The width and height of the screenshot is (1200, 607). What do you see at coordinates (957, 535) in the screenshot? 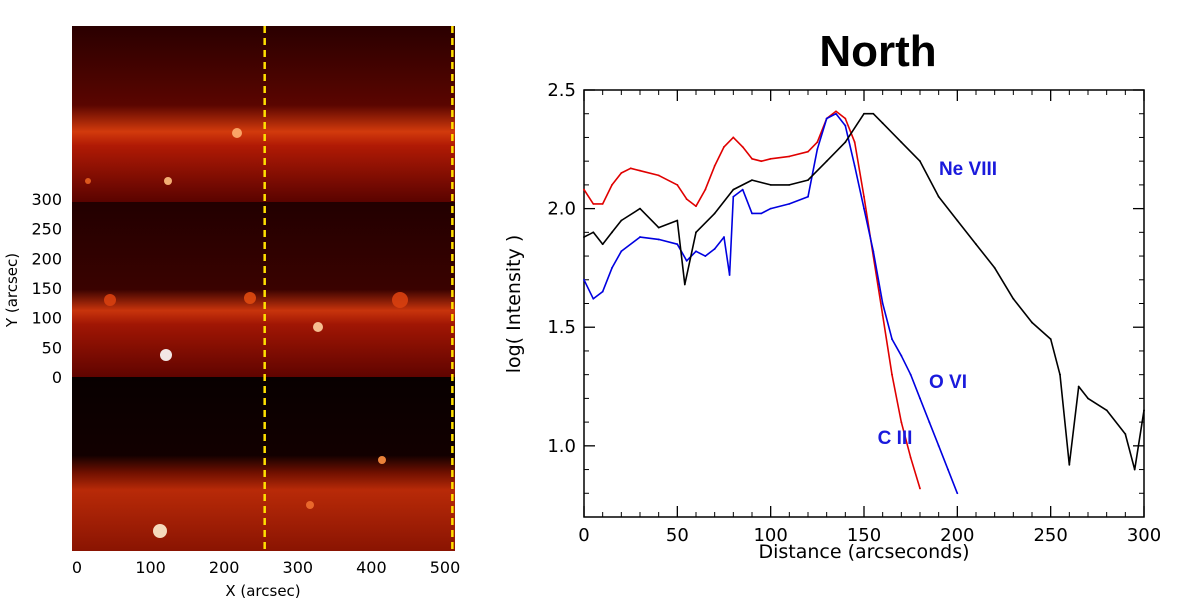
I see `x-tick-label: 200` at bounding box center [957, 535].